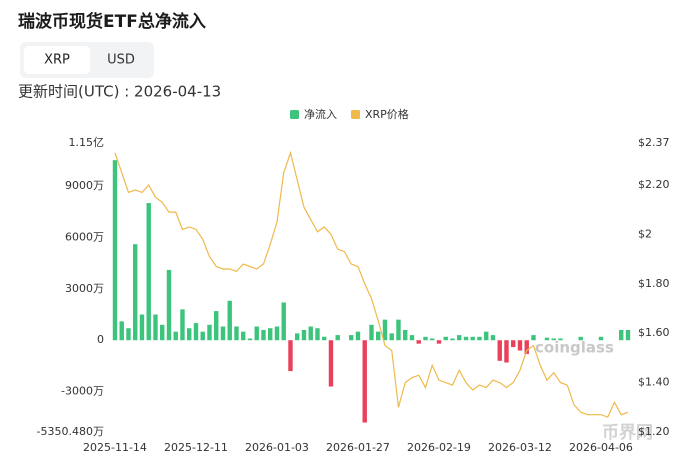 The width and height of the screenshot is (683, 459). I want to click on y2-tick-label: $2, so click(645, 233).